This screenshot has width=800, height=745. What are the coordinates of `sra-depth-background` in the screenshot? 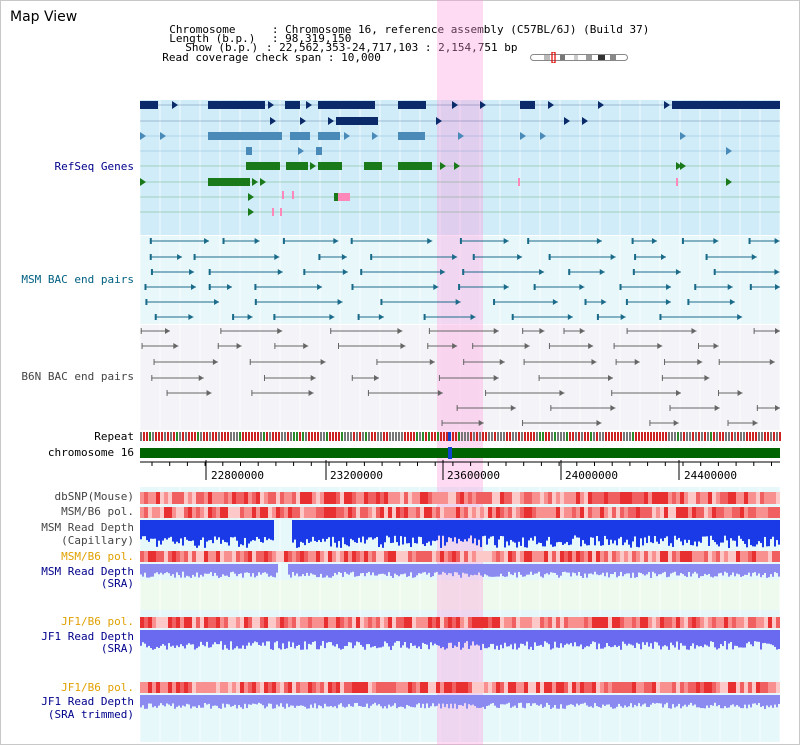 It's located at (460, 595).